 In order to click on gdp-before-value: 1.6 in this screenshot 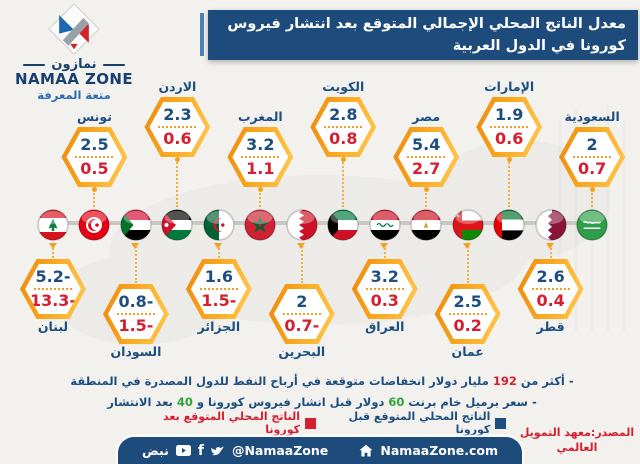, I will do `click(219, 277)`.